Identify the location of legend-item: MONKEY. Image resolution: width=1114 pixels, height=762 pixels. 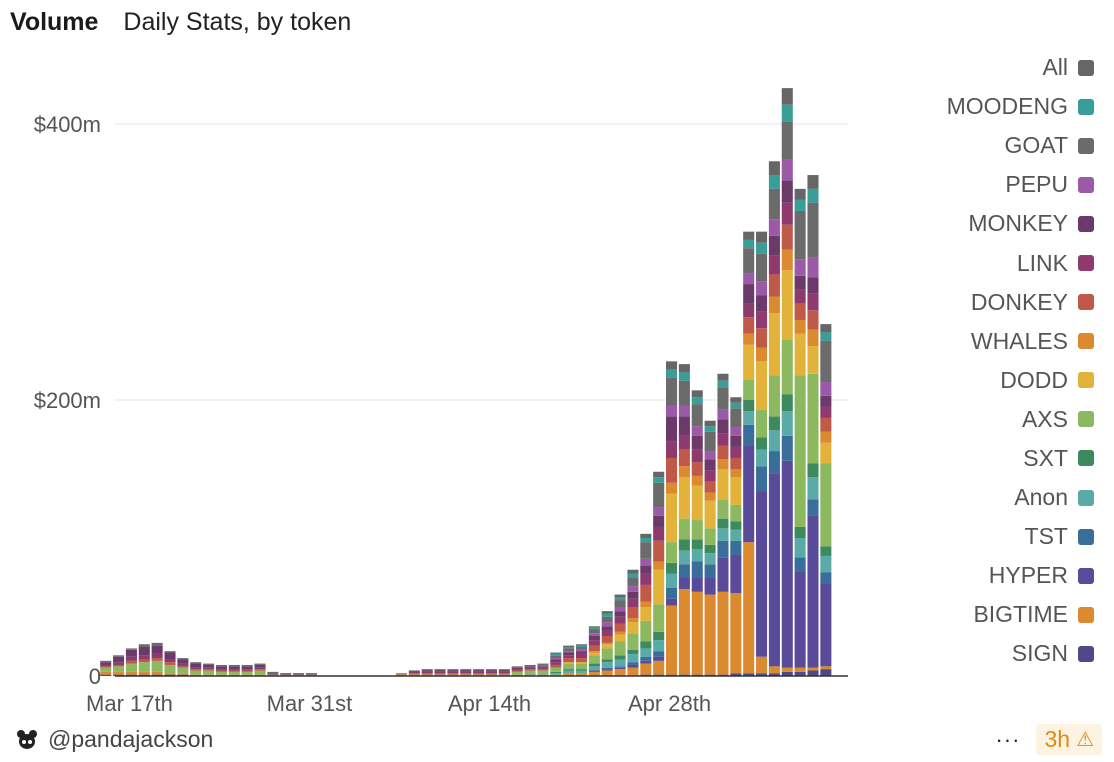
(984, 223).